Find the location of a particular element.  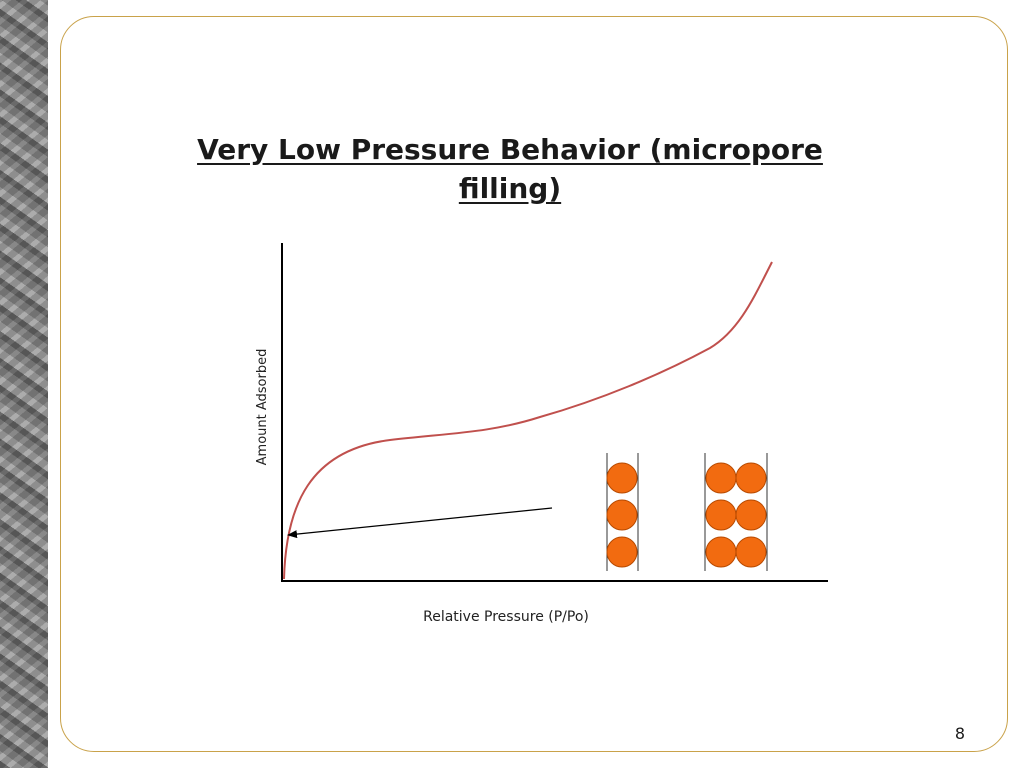

micropore-arrow is located at coordinates (420, 523).